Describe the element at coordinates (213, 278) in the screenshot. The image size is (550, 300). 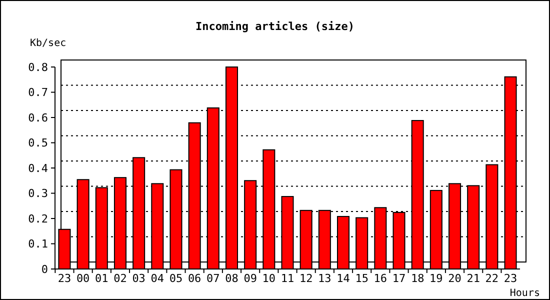
I see `x-tick-label: 07` at that location.